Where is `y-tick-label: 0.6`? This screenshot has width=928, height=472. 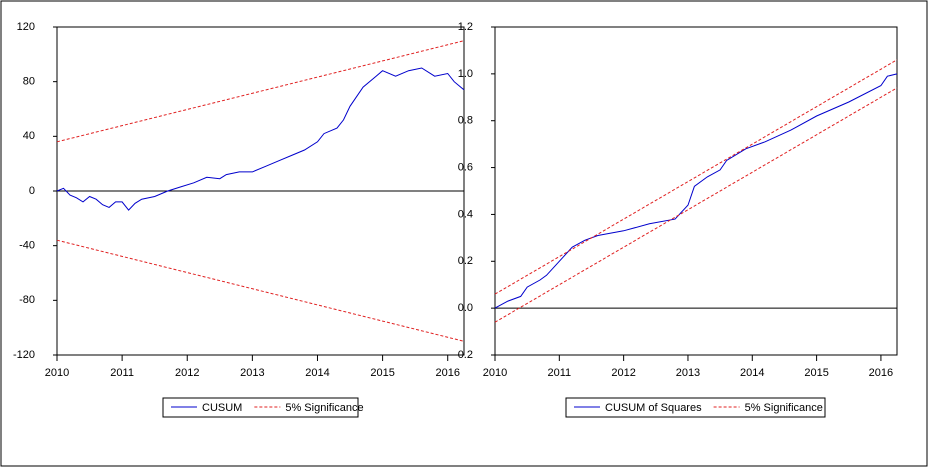
y-tick-label: 0.6 is located at coordinates (465, 167).